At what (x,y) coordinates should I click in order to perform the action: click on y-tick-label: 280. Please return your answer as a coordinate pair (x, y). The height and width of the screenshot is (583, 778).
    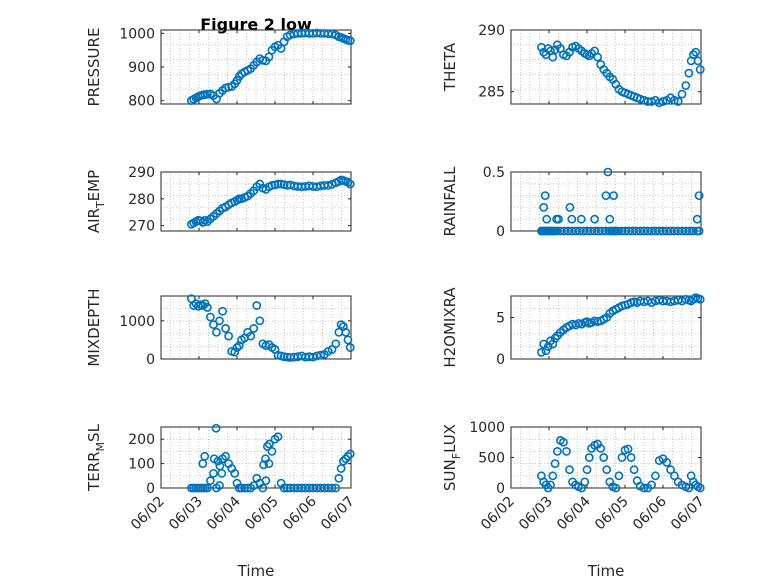
    Looking at the image, I should click on (141, 200).